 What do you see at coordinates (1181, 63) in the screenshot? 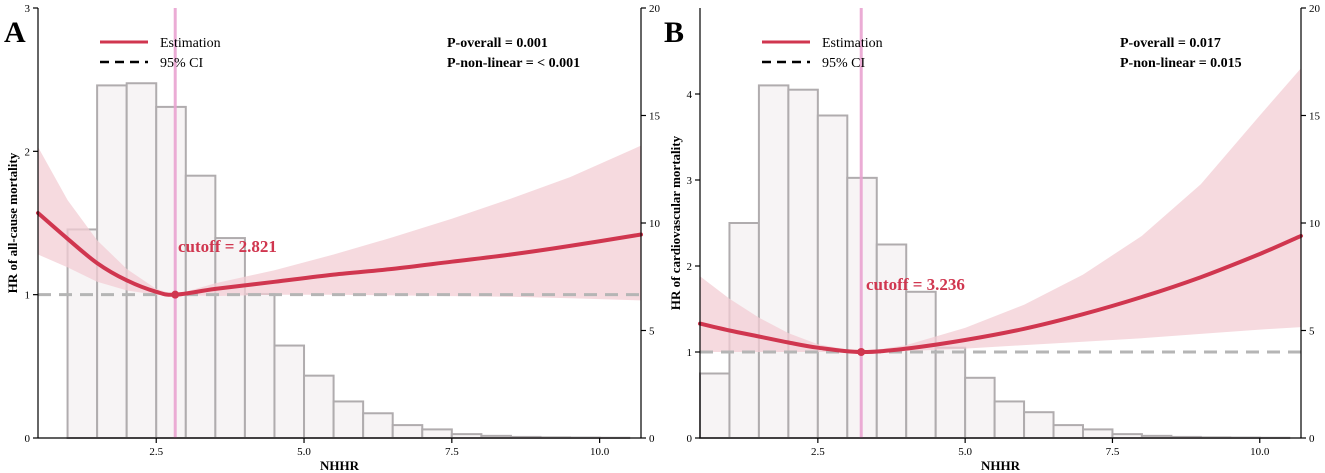
I see `p-non-linear: P-non-linear = 0.015` at bounding box center [1181, 63].